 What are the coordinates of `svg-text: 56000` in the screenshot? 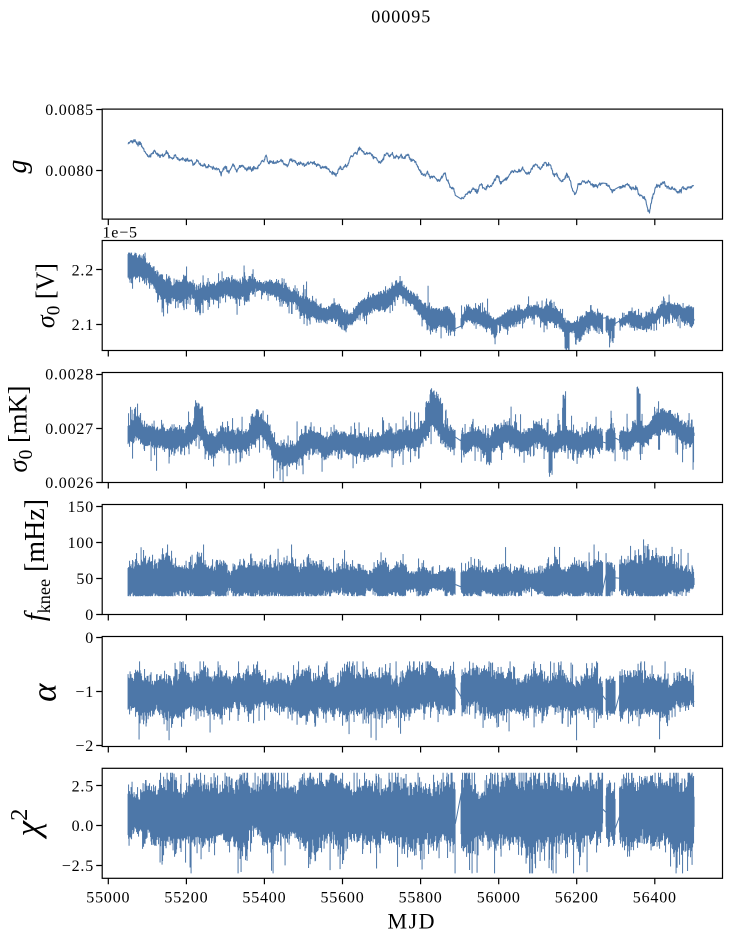 It's located at (499, 898).